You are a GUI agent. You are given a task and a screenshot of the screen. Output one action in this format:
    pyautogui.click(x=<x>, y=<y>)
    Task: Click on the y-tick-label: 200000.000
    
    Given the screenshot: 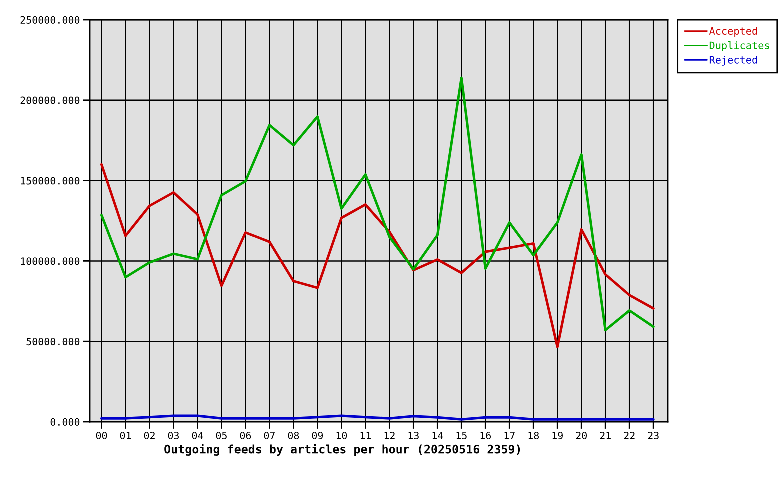 What is the action you would take?
    pyautogui.click(x=50, y=100)
    